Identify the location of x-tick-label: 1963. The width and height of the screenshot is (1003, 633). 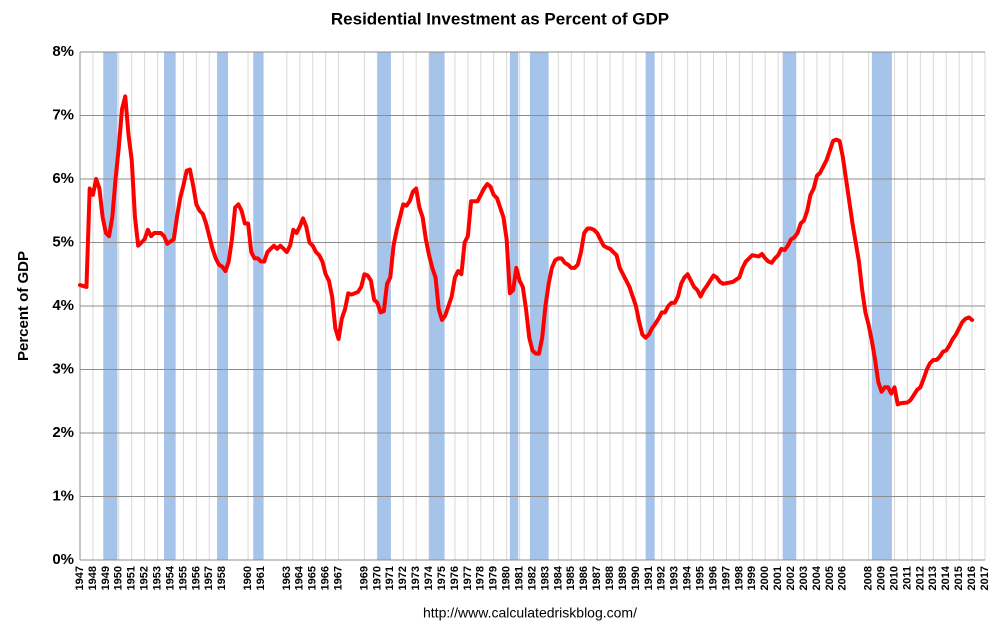
(287, 578).